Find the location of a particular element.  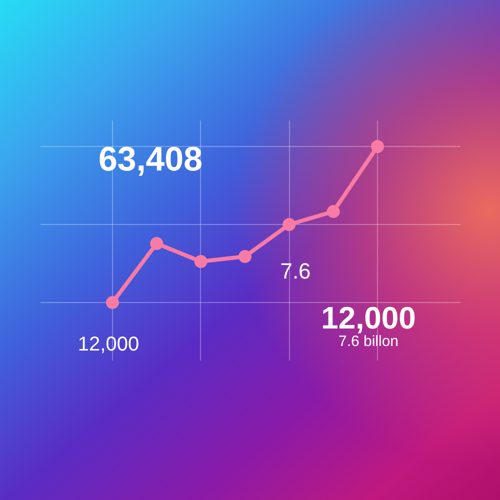

text: 7.6 billon is located at coordinates (368, 341).